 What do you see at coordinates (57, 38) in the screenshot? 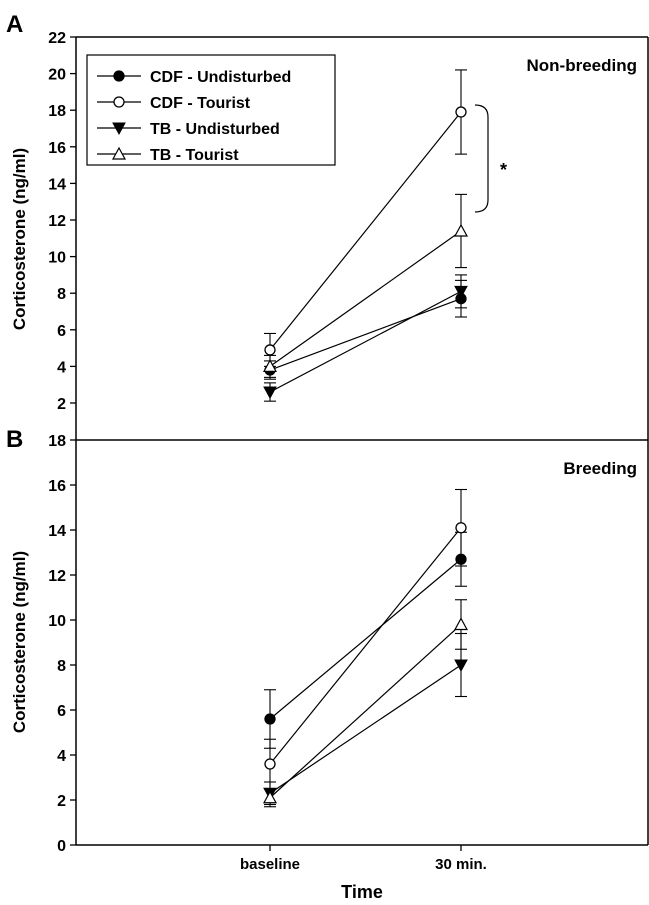
I see `y-tick-label: 22` at bounding box center [57, 38].